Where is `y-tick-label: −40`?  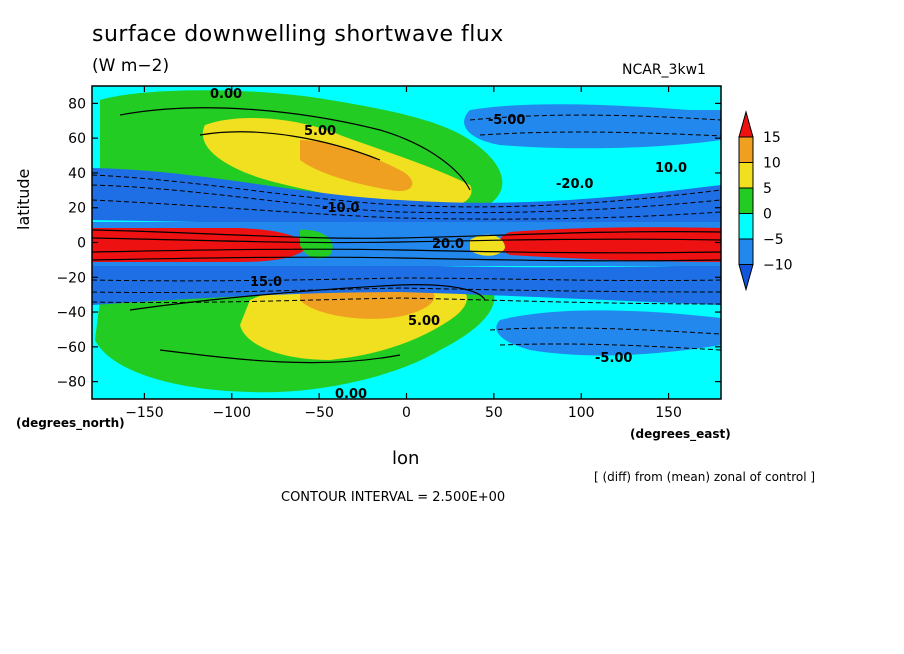 y-tick-label: −40 is located at coordinates (71, 313).